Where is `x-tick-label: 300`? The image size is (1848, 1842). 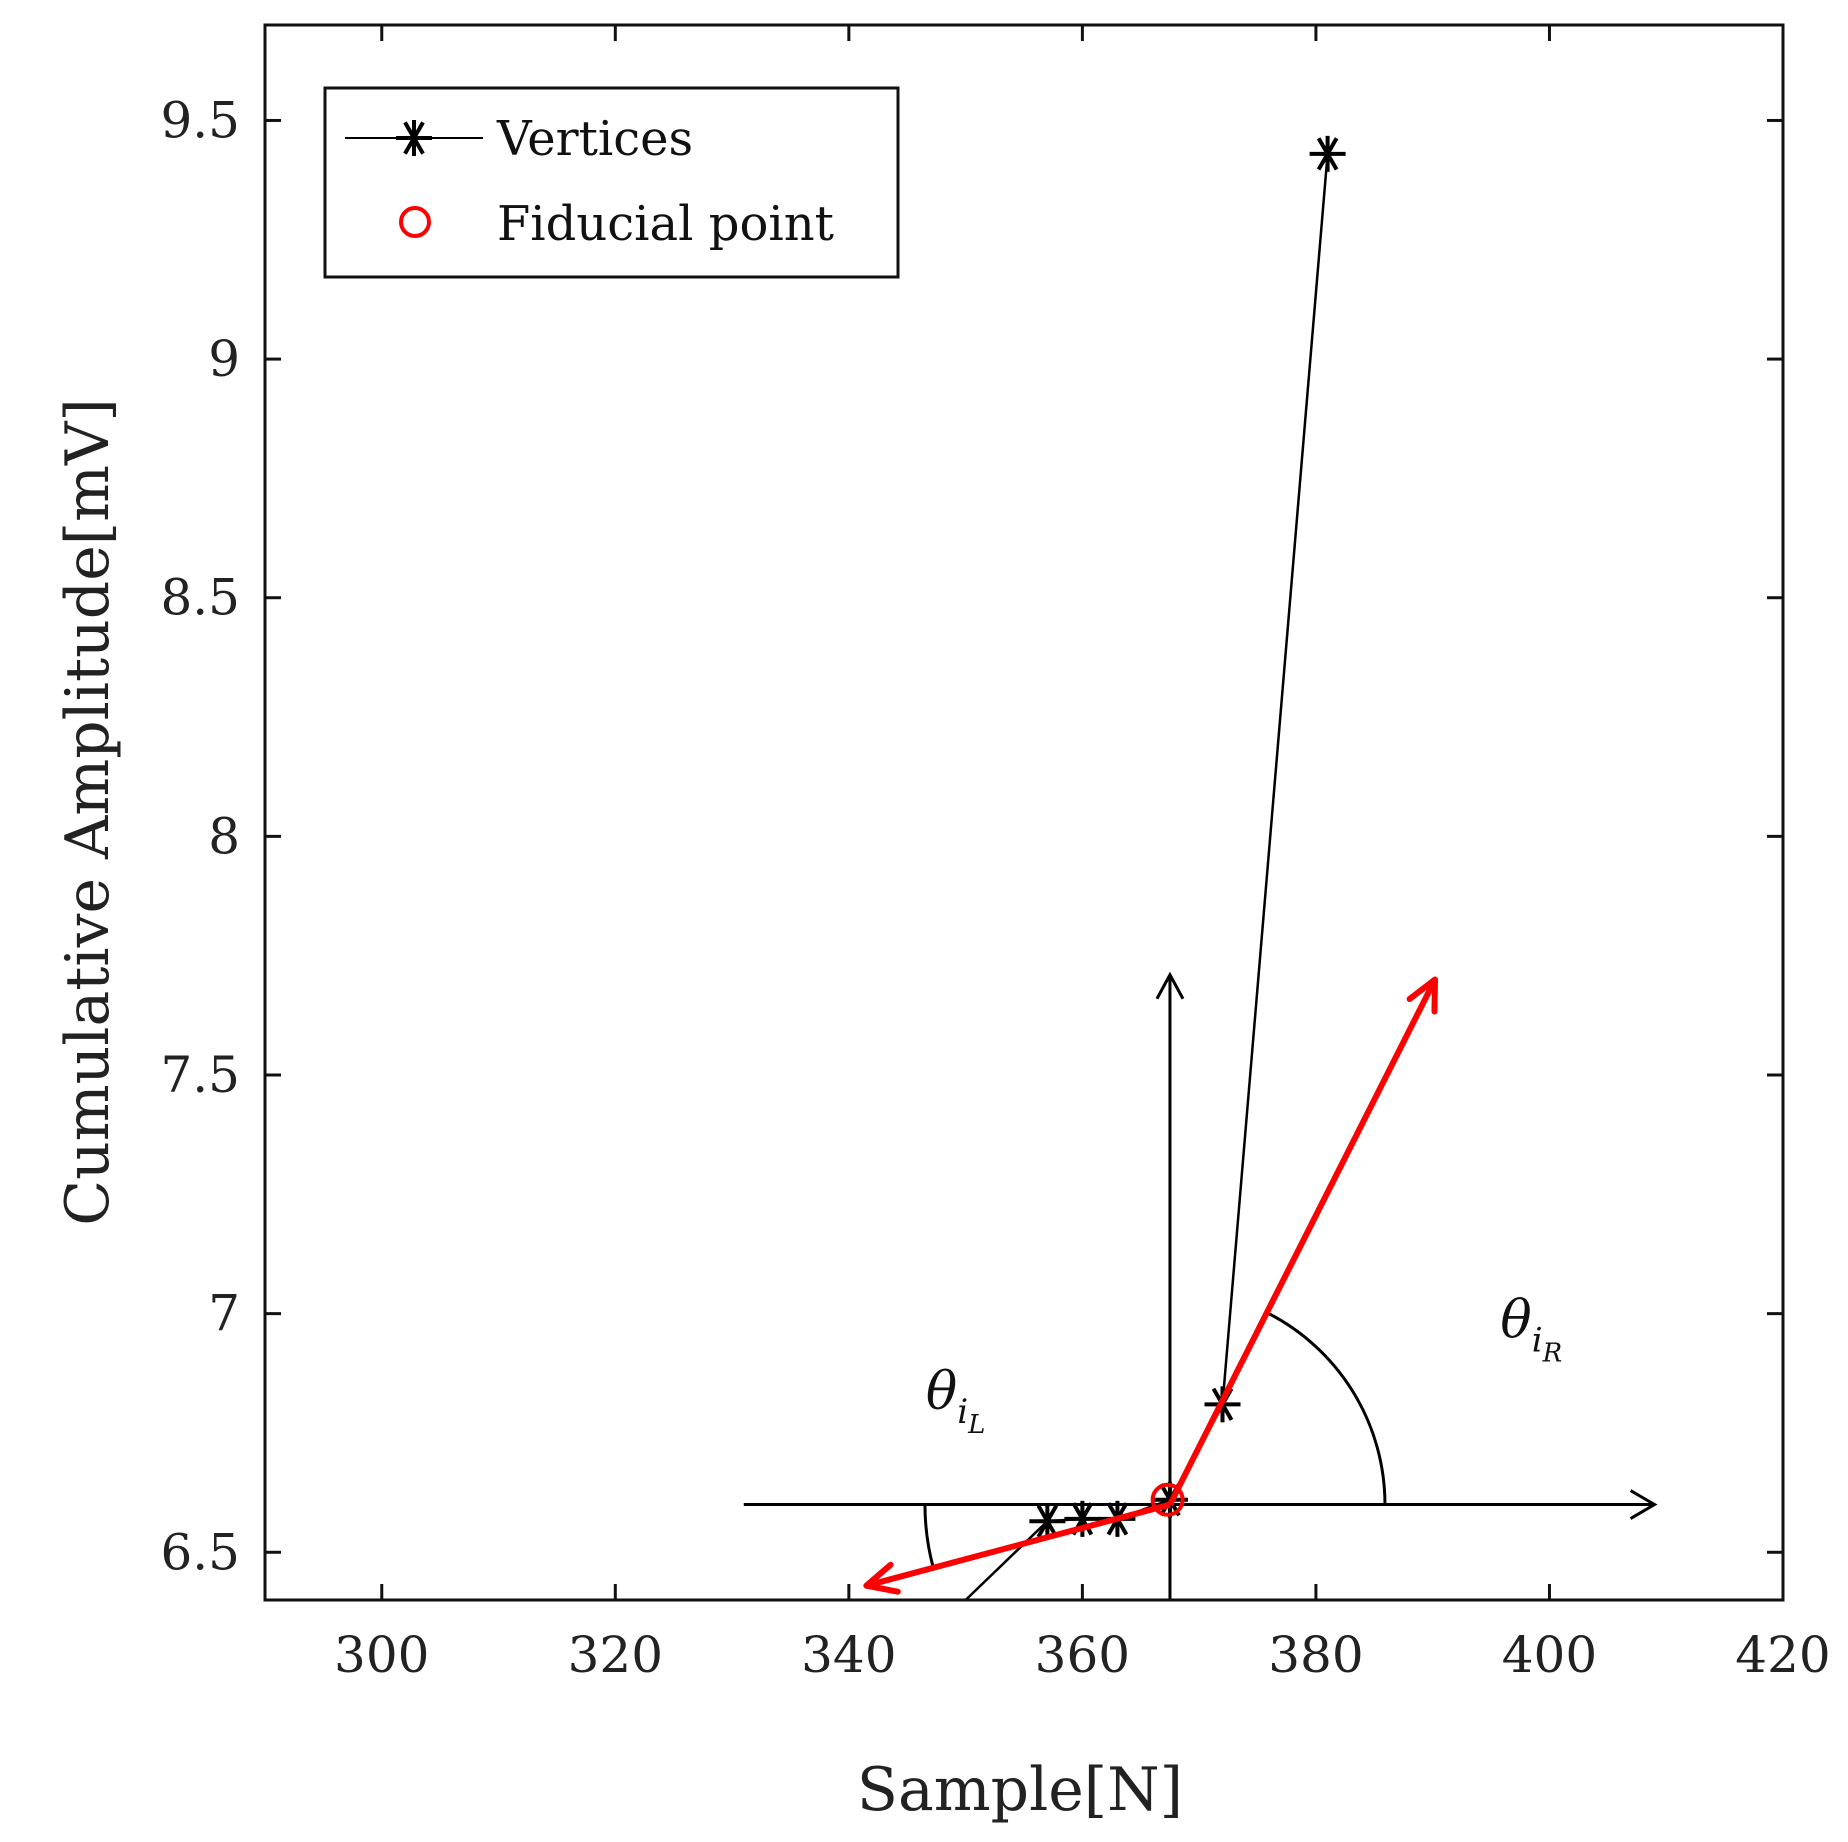 x-tick-label: 300 is located at coordinates (381, 1655).